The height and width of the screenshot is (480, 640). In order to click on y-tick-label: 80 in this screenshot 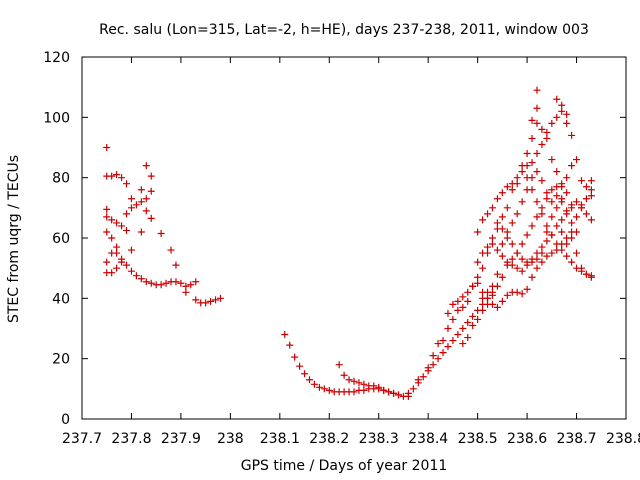, I will do `click(61, 179)`.